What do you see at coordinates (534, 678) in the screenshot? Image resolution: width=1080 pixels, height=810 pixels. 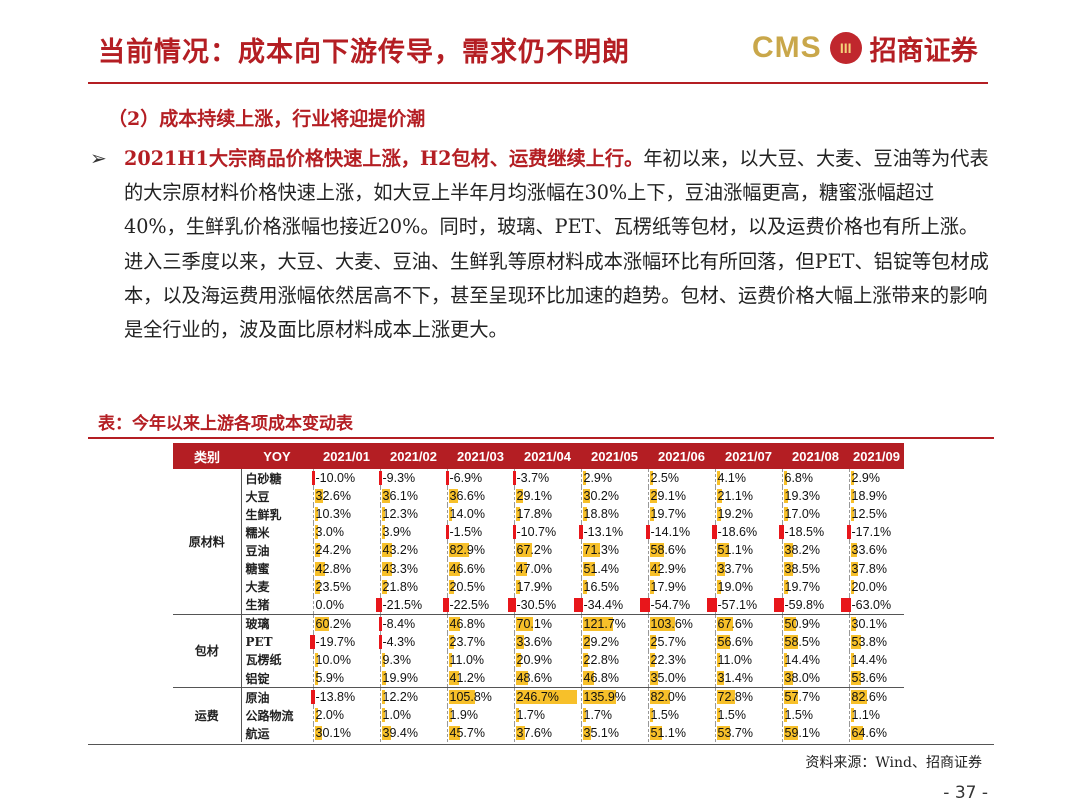 I see `value-text: 48.6%` at bounding box center [534, 678].